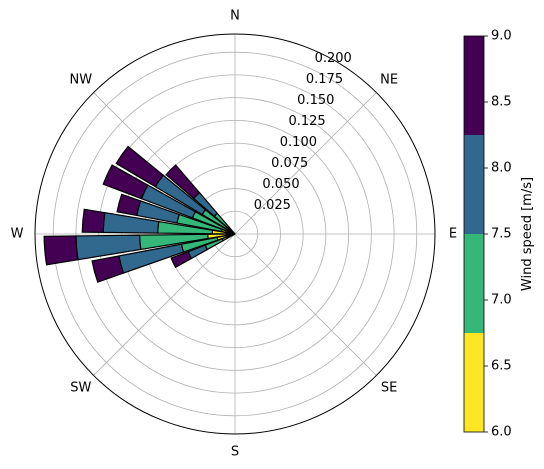 This screenshot has height=469, width=544. I want to click on direction-label-sw: SW, so click(80, 388).